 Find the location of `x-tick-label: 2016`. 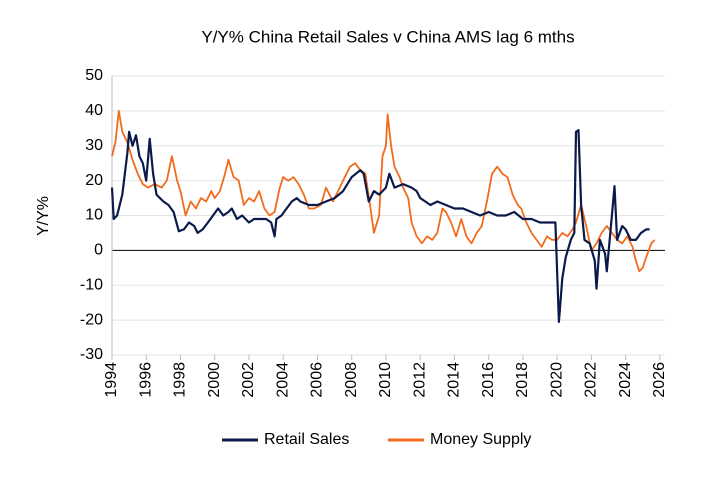

x-tick-label: 2016 is located at coordinates (488, 380).